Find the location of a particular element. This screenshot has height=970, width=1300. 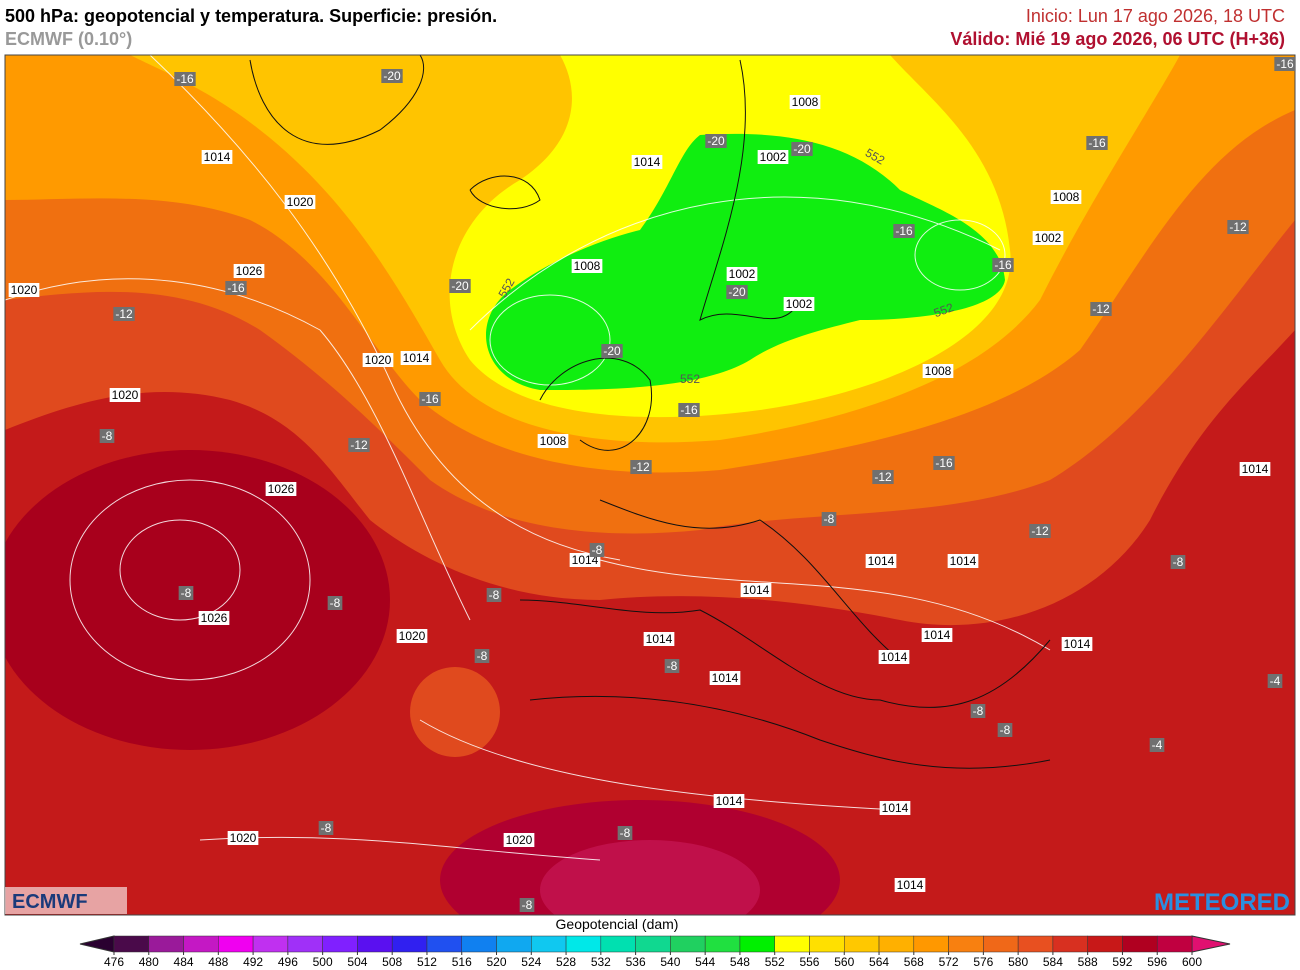

colorbar-tick-label: 480 is located at coordinates (149, 962).